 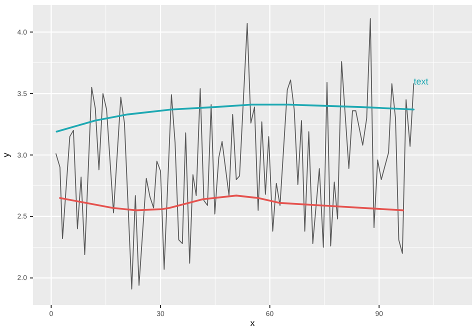 I want to click on annotation: text, so click(x=421, y=81).